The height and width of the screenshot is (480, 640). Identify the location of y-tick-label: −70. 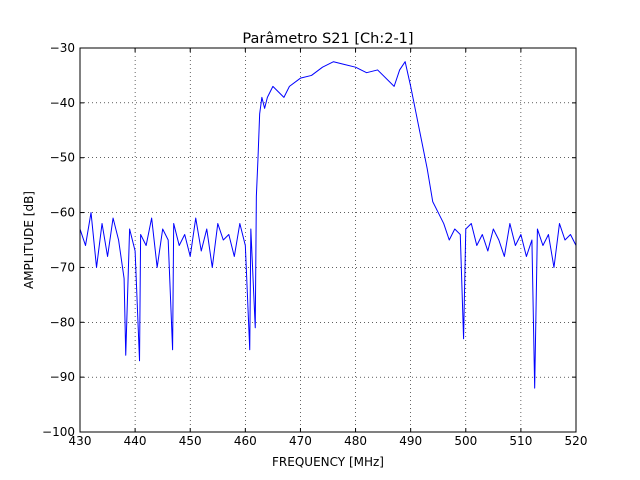
(62, 267).